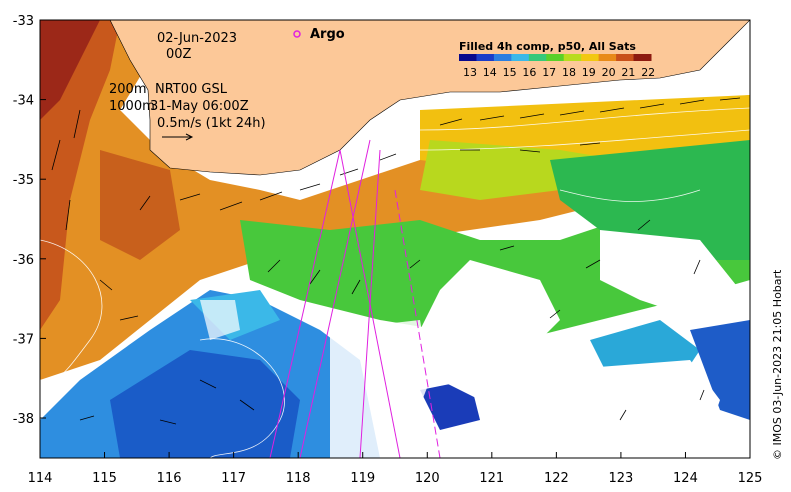 This screenshot has width=791, height=492. What do you see at coordinates (199, 106) in the screenshot?
I see `altimetry-date: 31-May 06:00Z` at bounding box center [199, 106].